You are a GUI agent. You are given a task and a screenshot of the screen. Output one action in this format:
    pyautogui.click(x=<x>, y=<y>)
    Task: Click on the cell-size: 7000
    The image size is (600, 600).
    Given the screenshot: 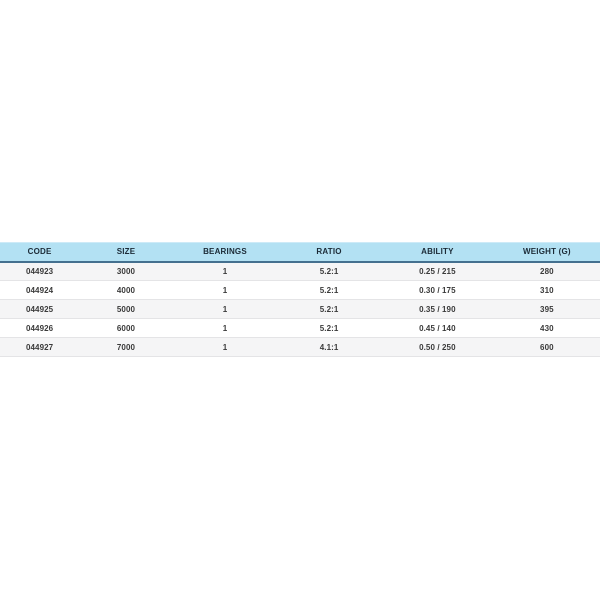 What is the action you would take?
    pyautogui.click(x=126, y=347)
    